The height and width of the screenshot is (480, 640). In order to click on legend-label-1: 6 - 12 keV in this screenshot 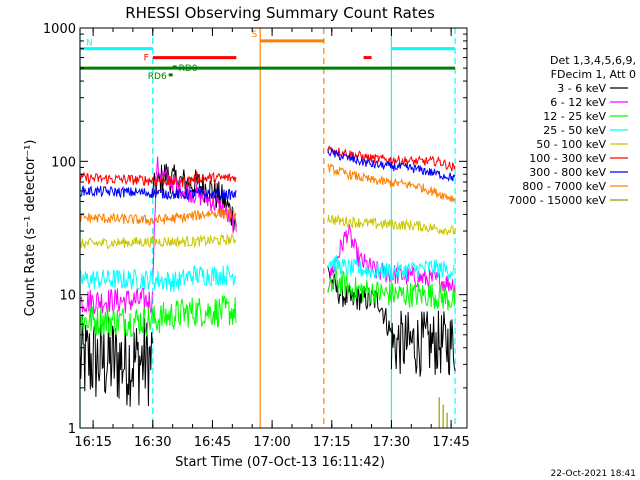, I will do `click(578, 102)`.